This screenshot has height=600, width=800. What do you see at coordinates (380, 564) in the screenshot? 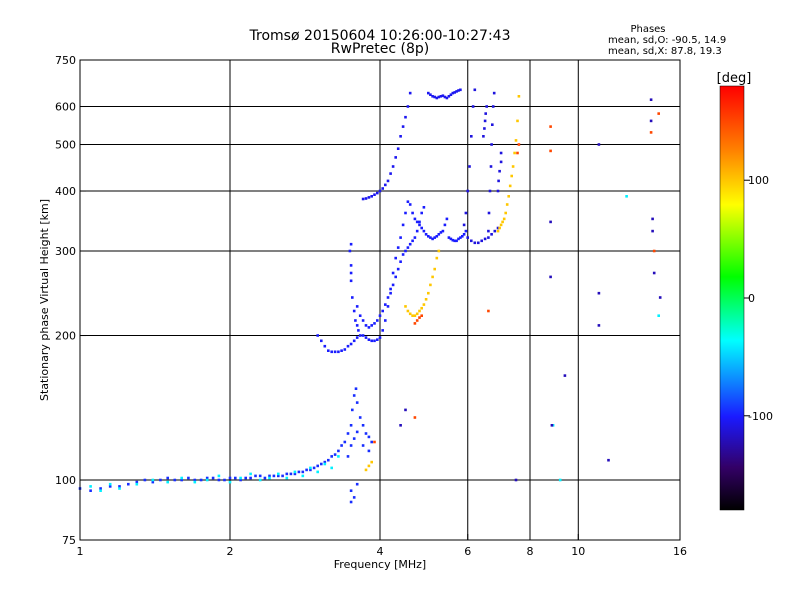
I see `x-axis-label: Frequency [MHz]` at bounding box center [380, 564].